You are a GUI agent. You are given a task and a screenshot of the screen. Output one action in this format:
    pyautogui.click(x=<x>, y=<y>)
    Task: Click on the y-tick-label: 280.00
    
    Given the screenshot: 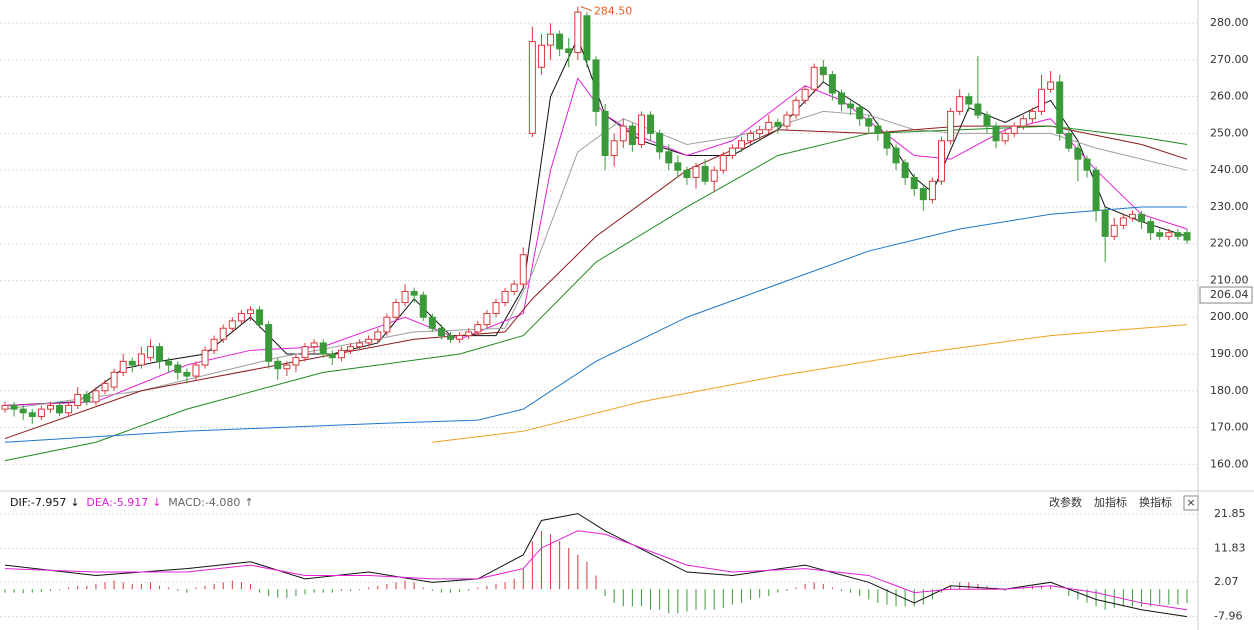 What is the action you would take?
    pyautogui.click(x=1229, y=22)
    